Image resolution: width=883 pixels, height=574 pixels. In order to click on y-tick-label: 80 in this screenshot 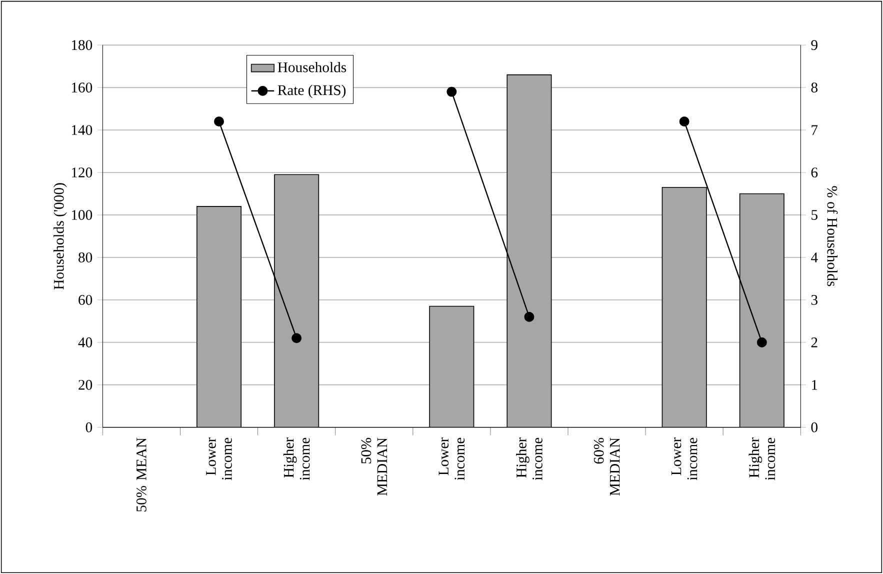, I will do `click(85, 257)`.